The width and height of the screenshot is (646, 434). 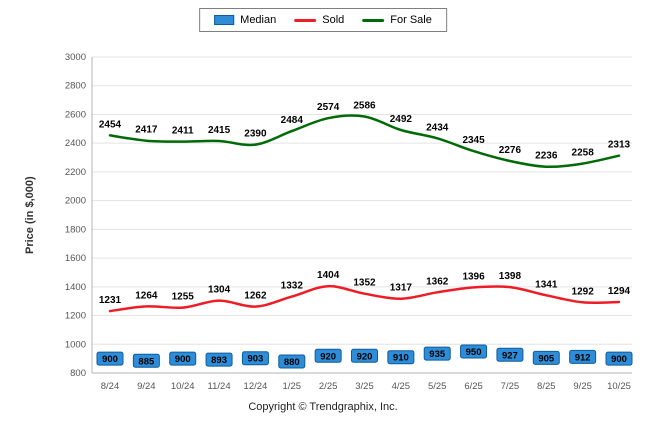 I want to click on for-sale-value-label: 2574, so click(x=328, y=107).